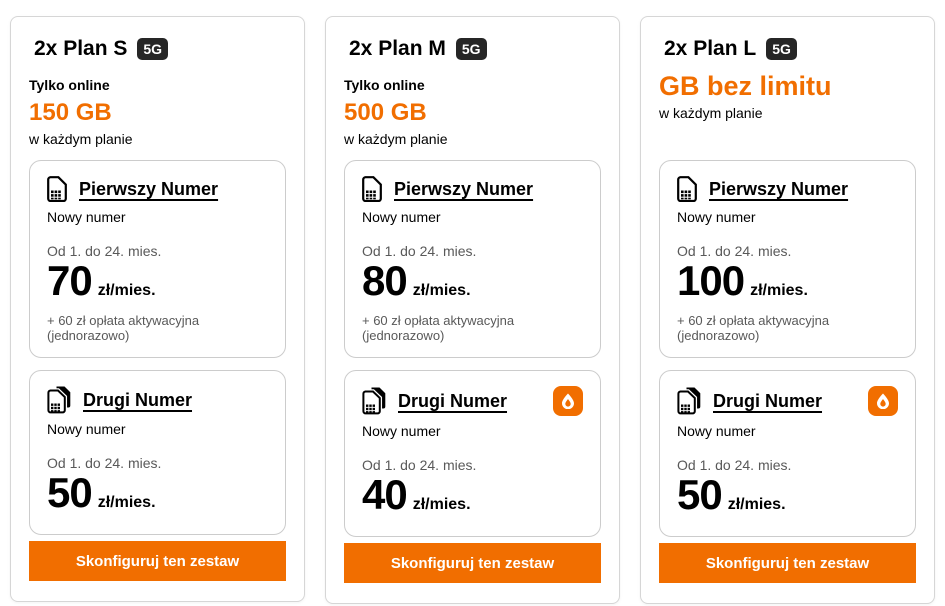 This screenshot has width=945, height=606. What do you see at coordinates (70, 280) in the screenshot?
I see `price-value: 70` at bounding box center [70, 280].